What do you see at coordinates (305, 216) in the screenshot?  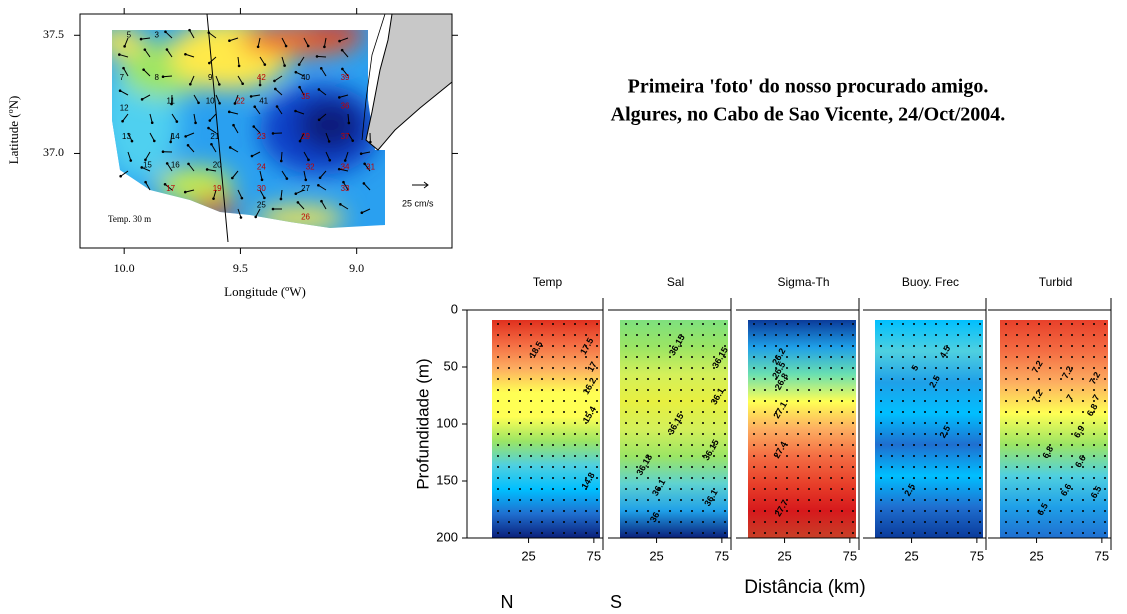 I see `station-label: 26` at bounding box center [305, 216].